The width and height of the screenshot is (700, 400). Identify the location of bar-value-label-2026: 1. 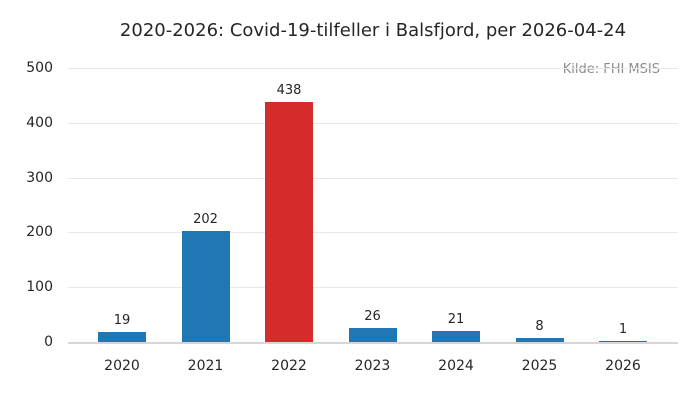
(623, 330).